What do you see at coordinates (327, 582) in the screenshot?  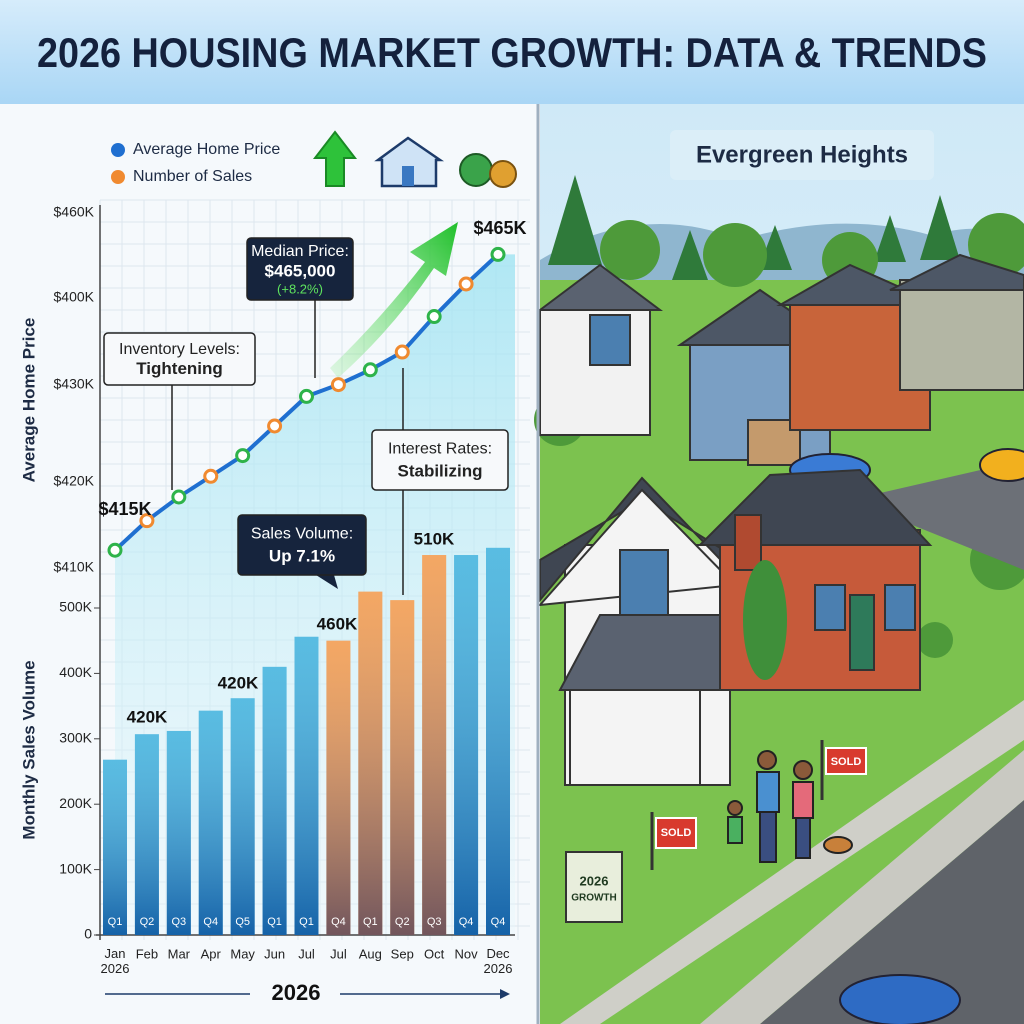 I see `callout-tail` at bounding box center [327, 582].